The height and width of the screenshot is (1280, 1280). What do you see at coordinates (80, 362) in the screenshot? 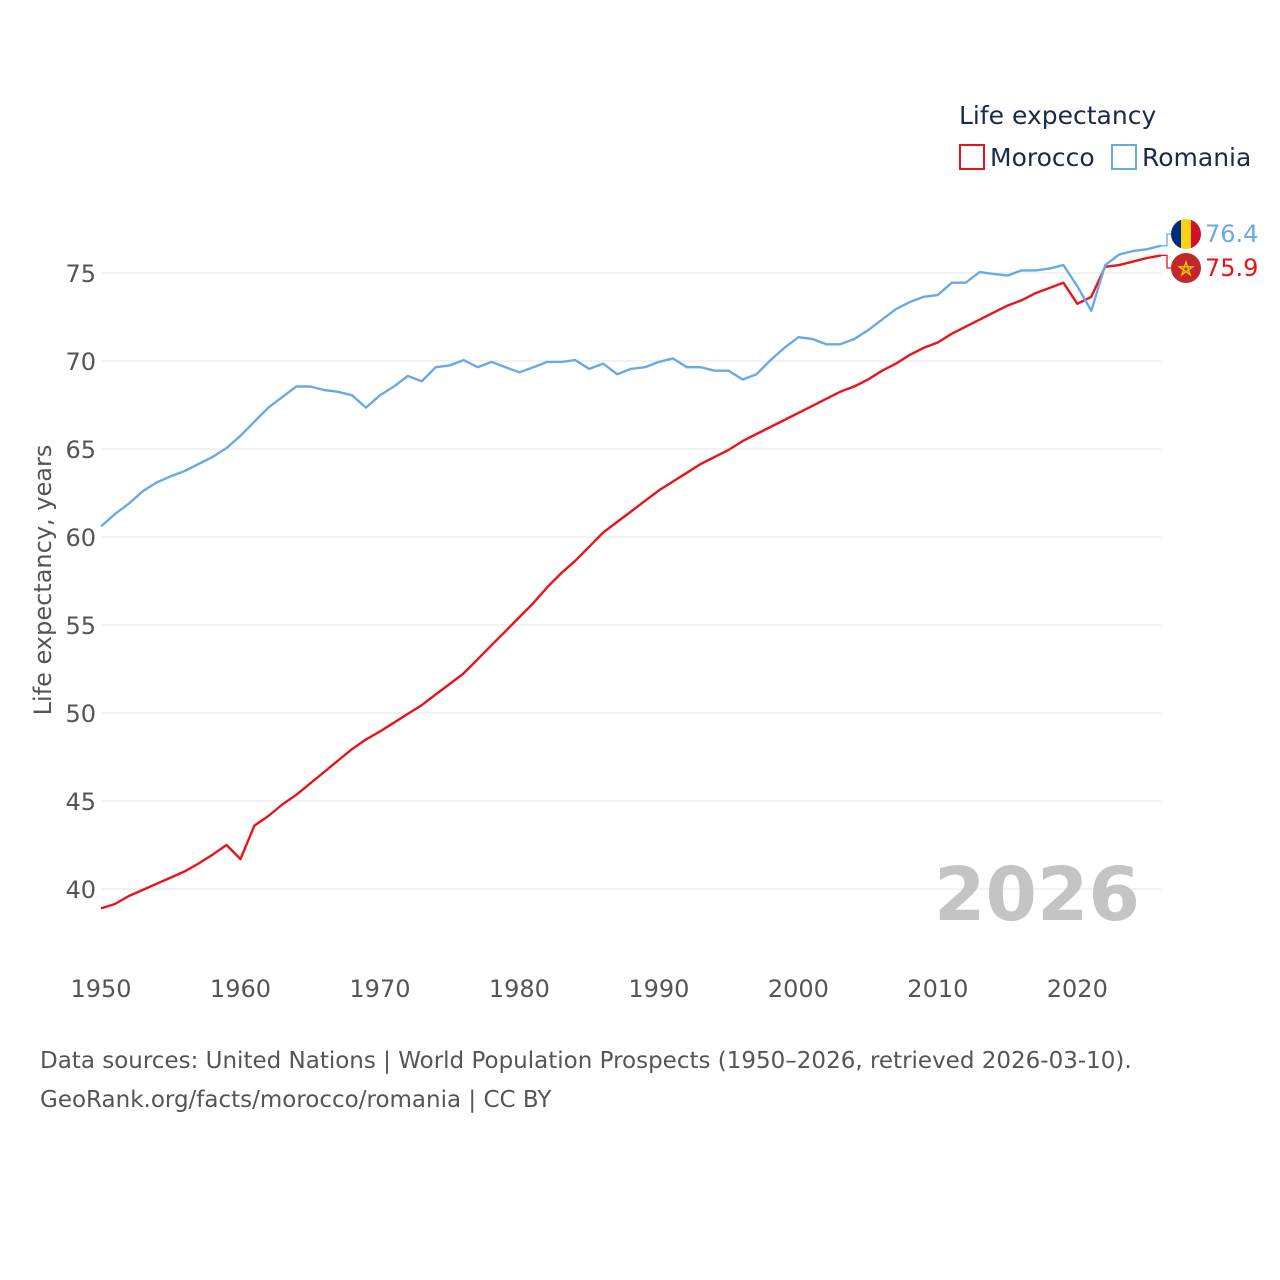
I see `y-tick-label-70: 70` at bounding box center [80, 362].